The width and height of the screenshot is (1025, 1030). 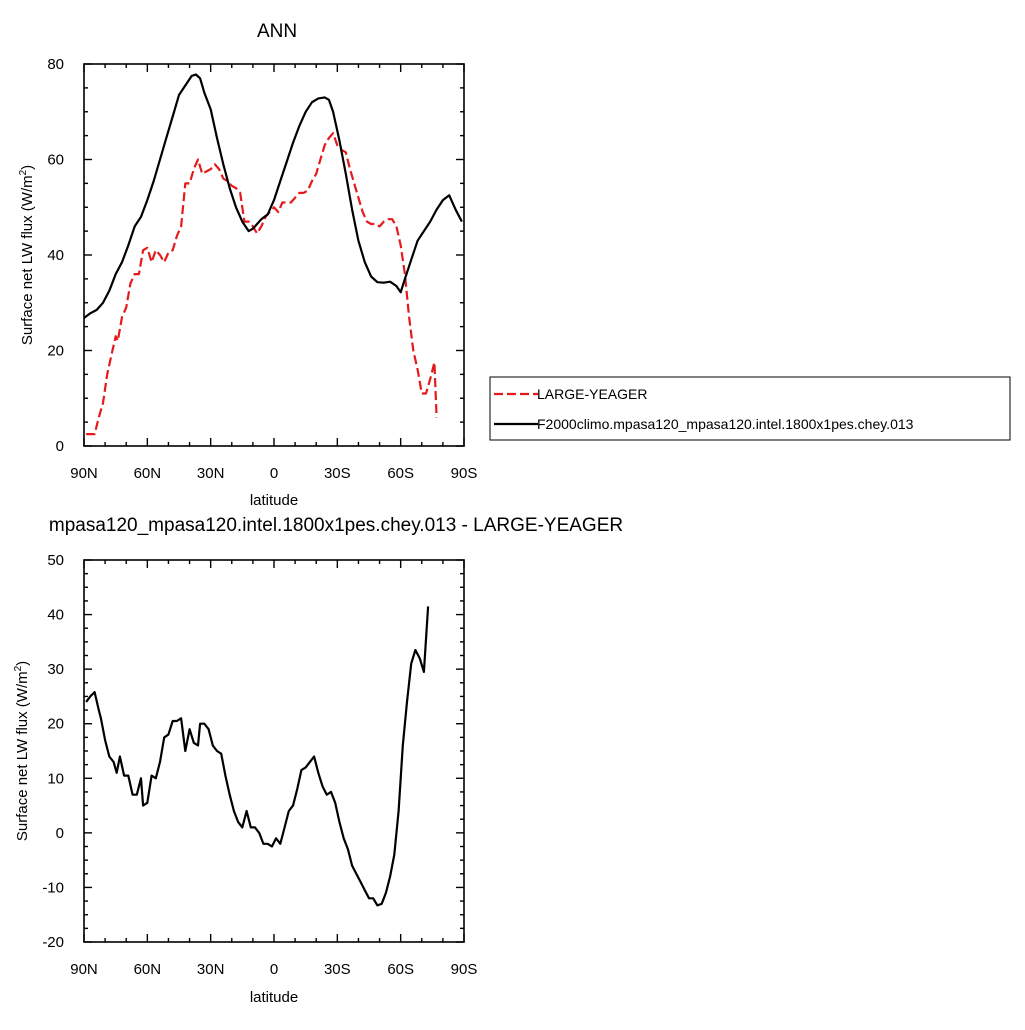 I want to click on bottom-x-tick-label: 90N, so click(x=84, y=969).